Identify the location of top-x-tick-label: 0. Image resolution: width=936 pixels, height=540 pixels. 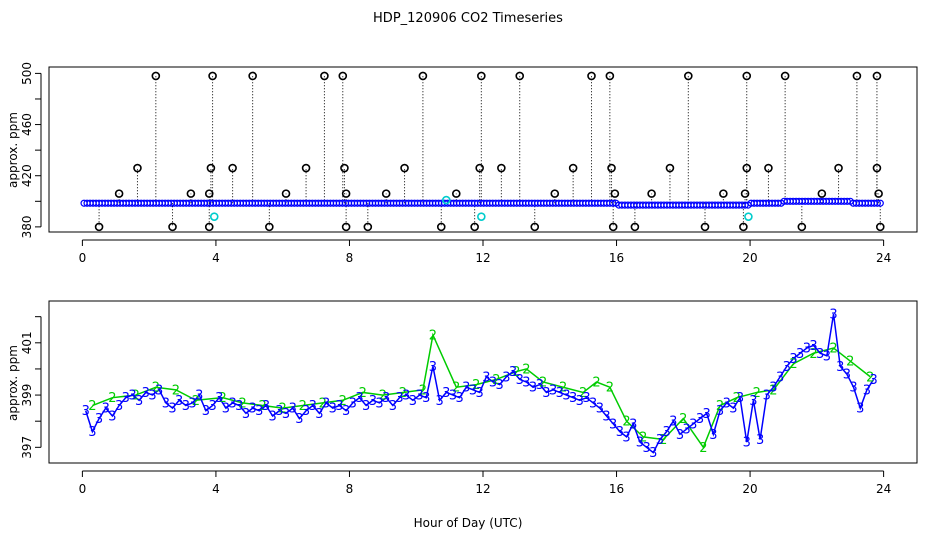
(83, 258).